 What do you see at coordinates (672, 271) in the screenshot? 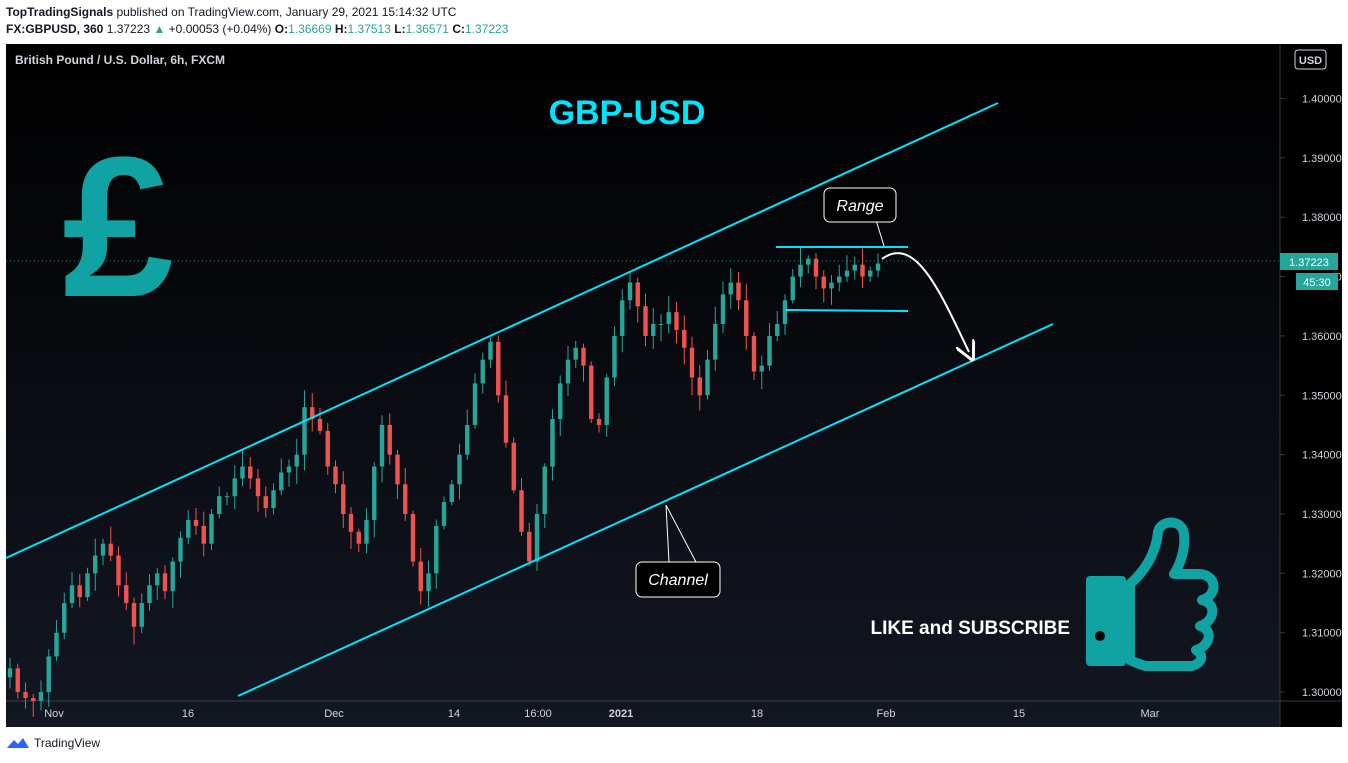
I see `last-price-marker: 1.37223 45:30` at bounding box center [672, 271].